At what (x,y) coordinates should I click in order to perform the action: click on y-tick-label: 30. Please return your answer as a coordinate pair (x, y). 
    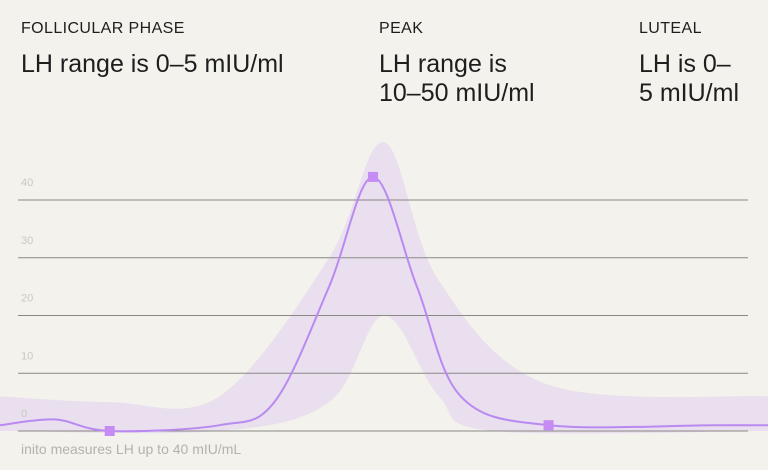
    Looking at the image, I should click on (27, 241).